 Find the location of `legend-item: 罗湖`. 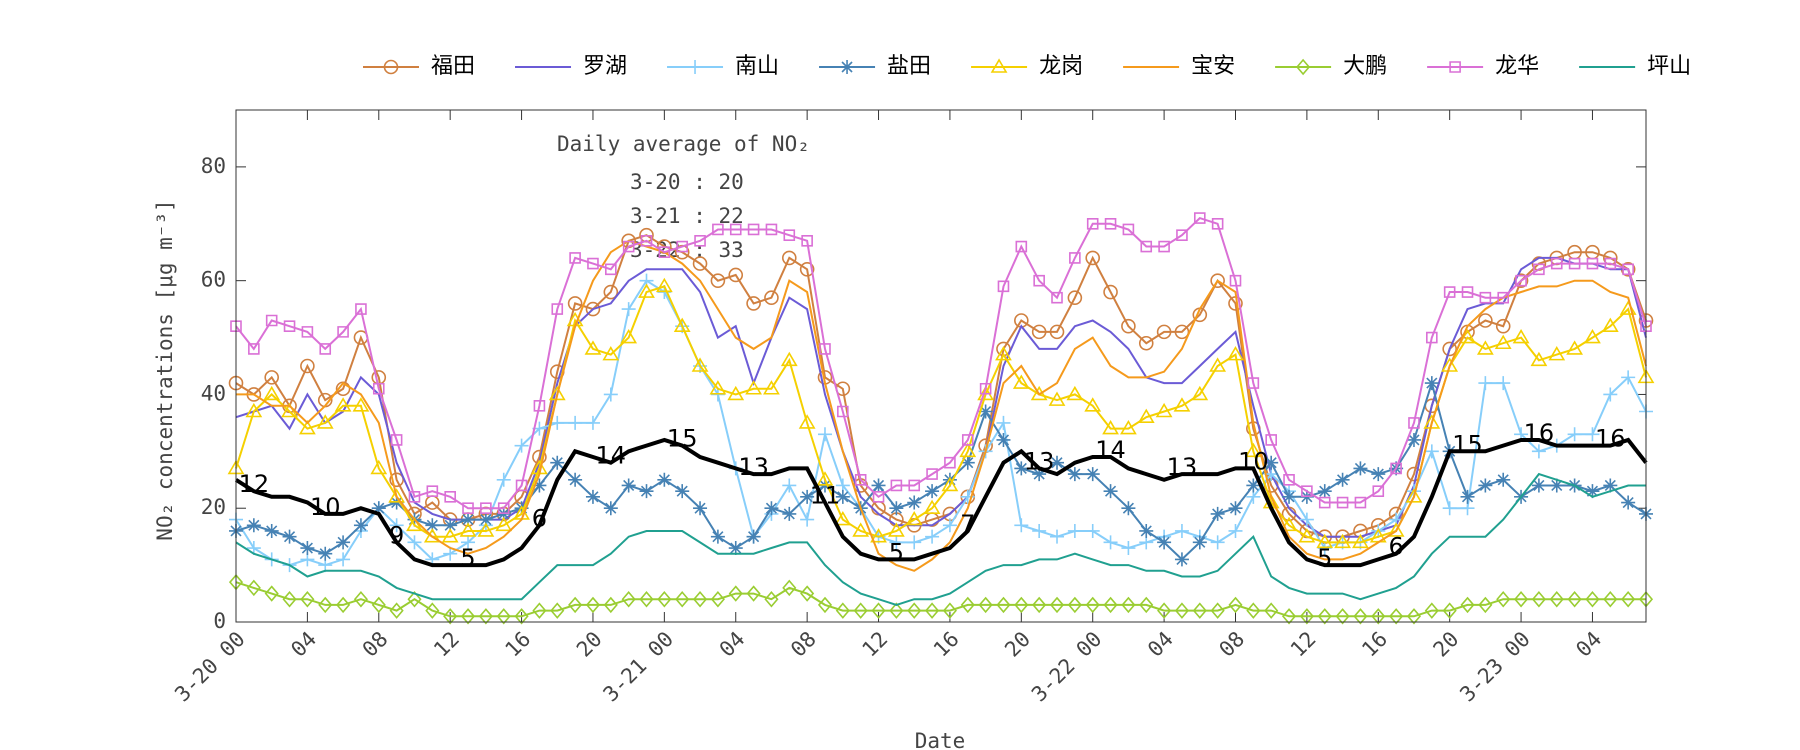

legend-item: 罗湖 is located at coordinates (571, 66).